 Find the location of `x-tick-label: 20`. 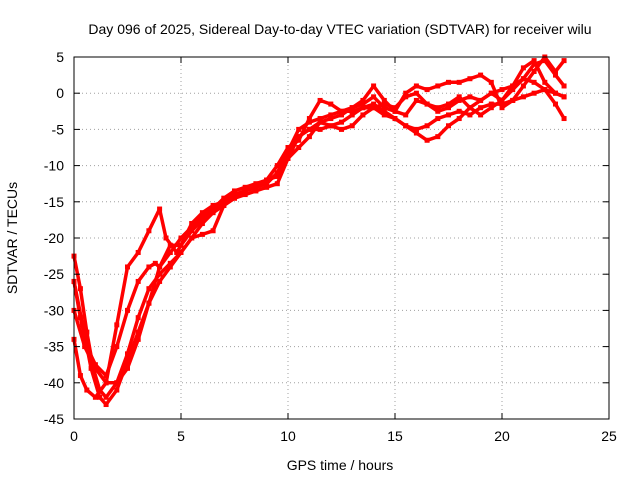

x-tick-label: 20 is located at coordinates (502, 436).